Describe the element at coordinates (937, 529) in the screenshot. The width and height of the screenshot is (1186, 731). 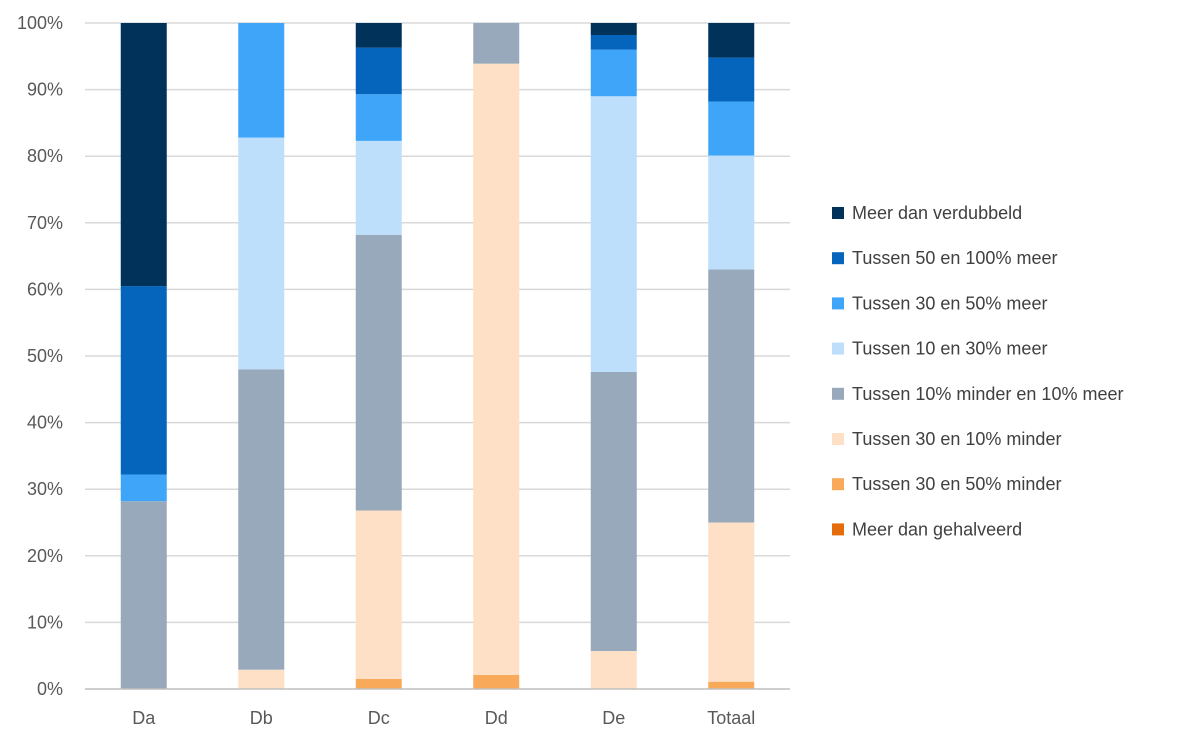
I see `legend-label: Meer dan gehalveerd` at that location.